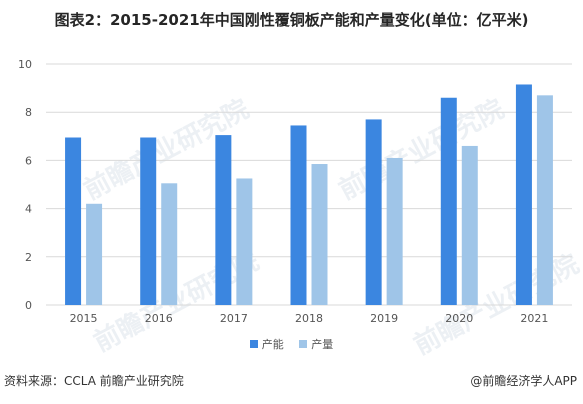  I want to click on x-tick-label: 2021, so click(534, 318).